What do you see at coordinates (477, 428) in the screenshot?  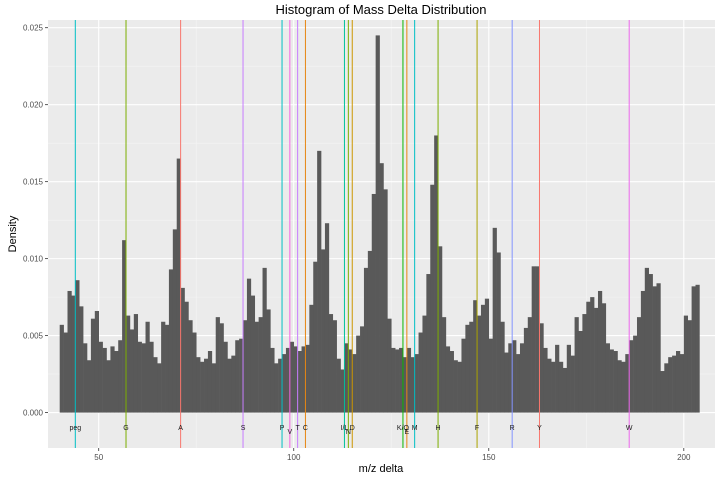 I see `reference-label: F` at bounding box center [477, 428].